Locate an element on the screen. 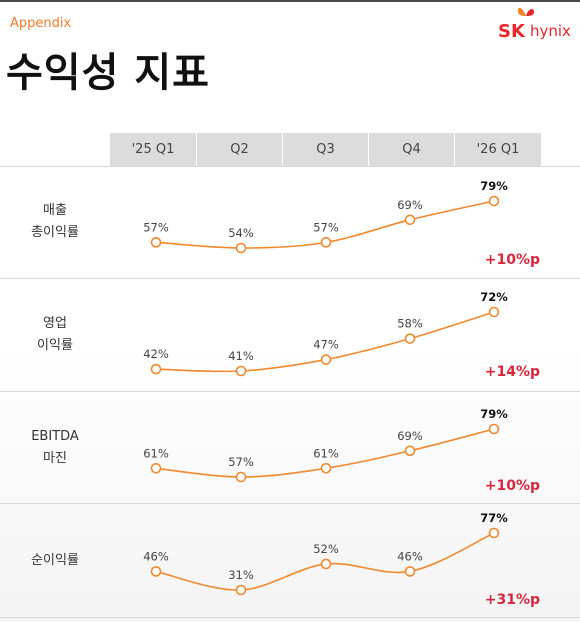 Image resolution: width=580 pixels, height=622 pixels. row-label-line: 총이익률 is located at coordinates (55, 232).